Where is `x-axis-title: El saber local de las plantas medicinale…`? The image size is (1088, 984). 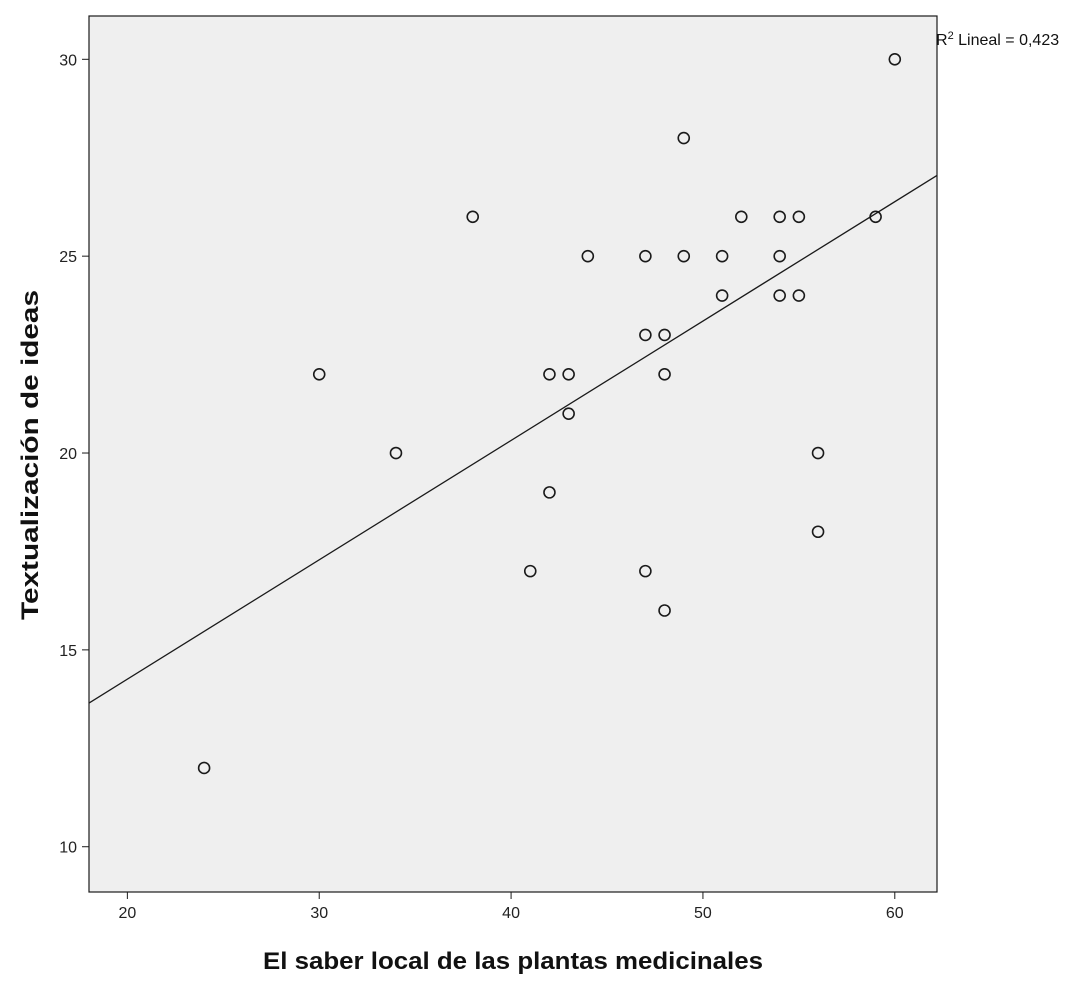 x-axis-title: El saber local de las plantas medicinale… is located at coordinates (513, 961).